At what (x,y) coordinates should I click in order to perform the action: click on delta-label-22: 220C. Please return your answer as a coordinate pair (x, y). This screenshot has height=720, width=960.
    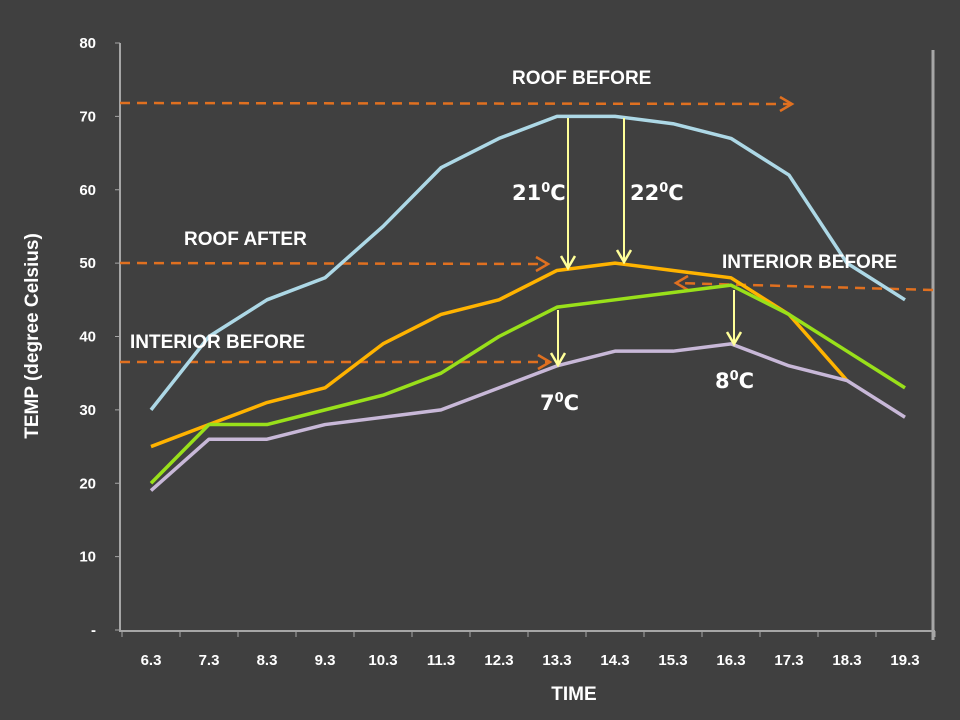
    Looking at the image, I should click on (657, 193).